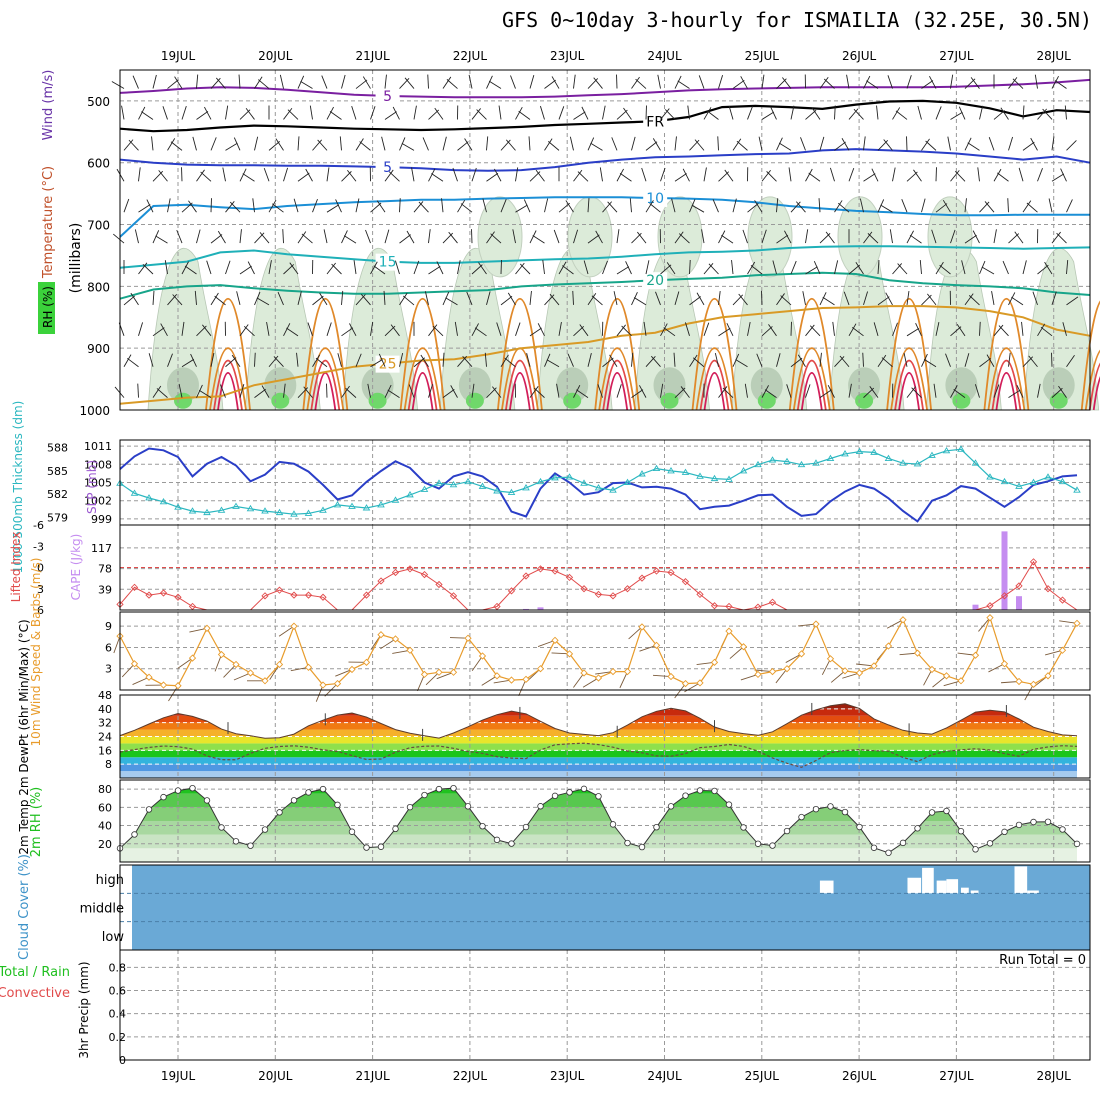  I want to click on x-tick-label-top: 21JUL, so click(372, 56).